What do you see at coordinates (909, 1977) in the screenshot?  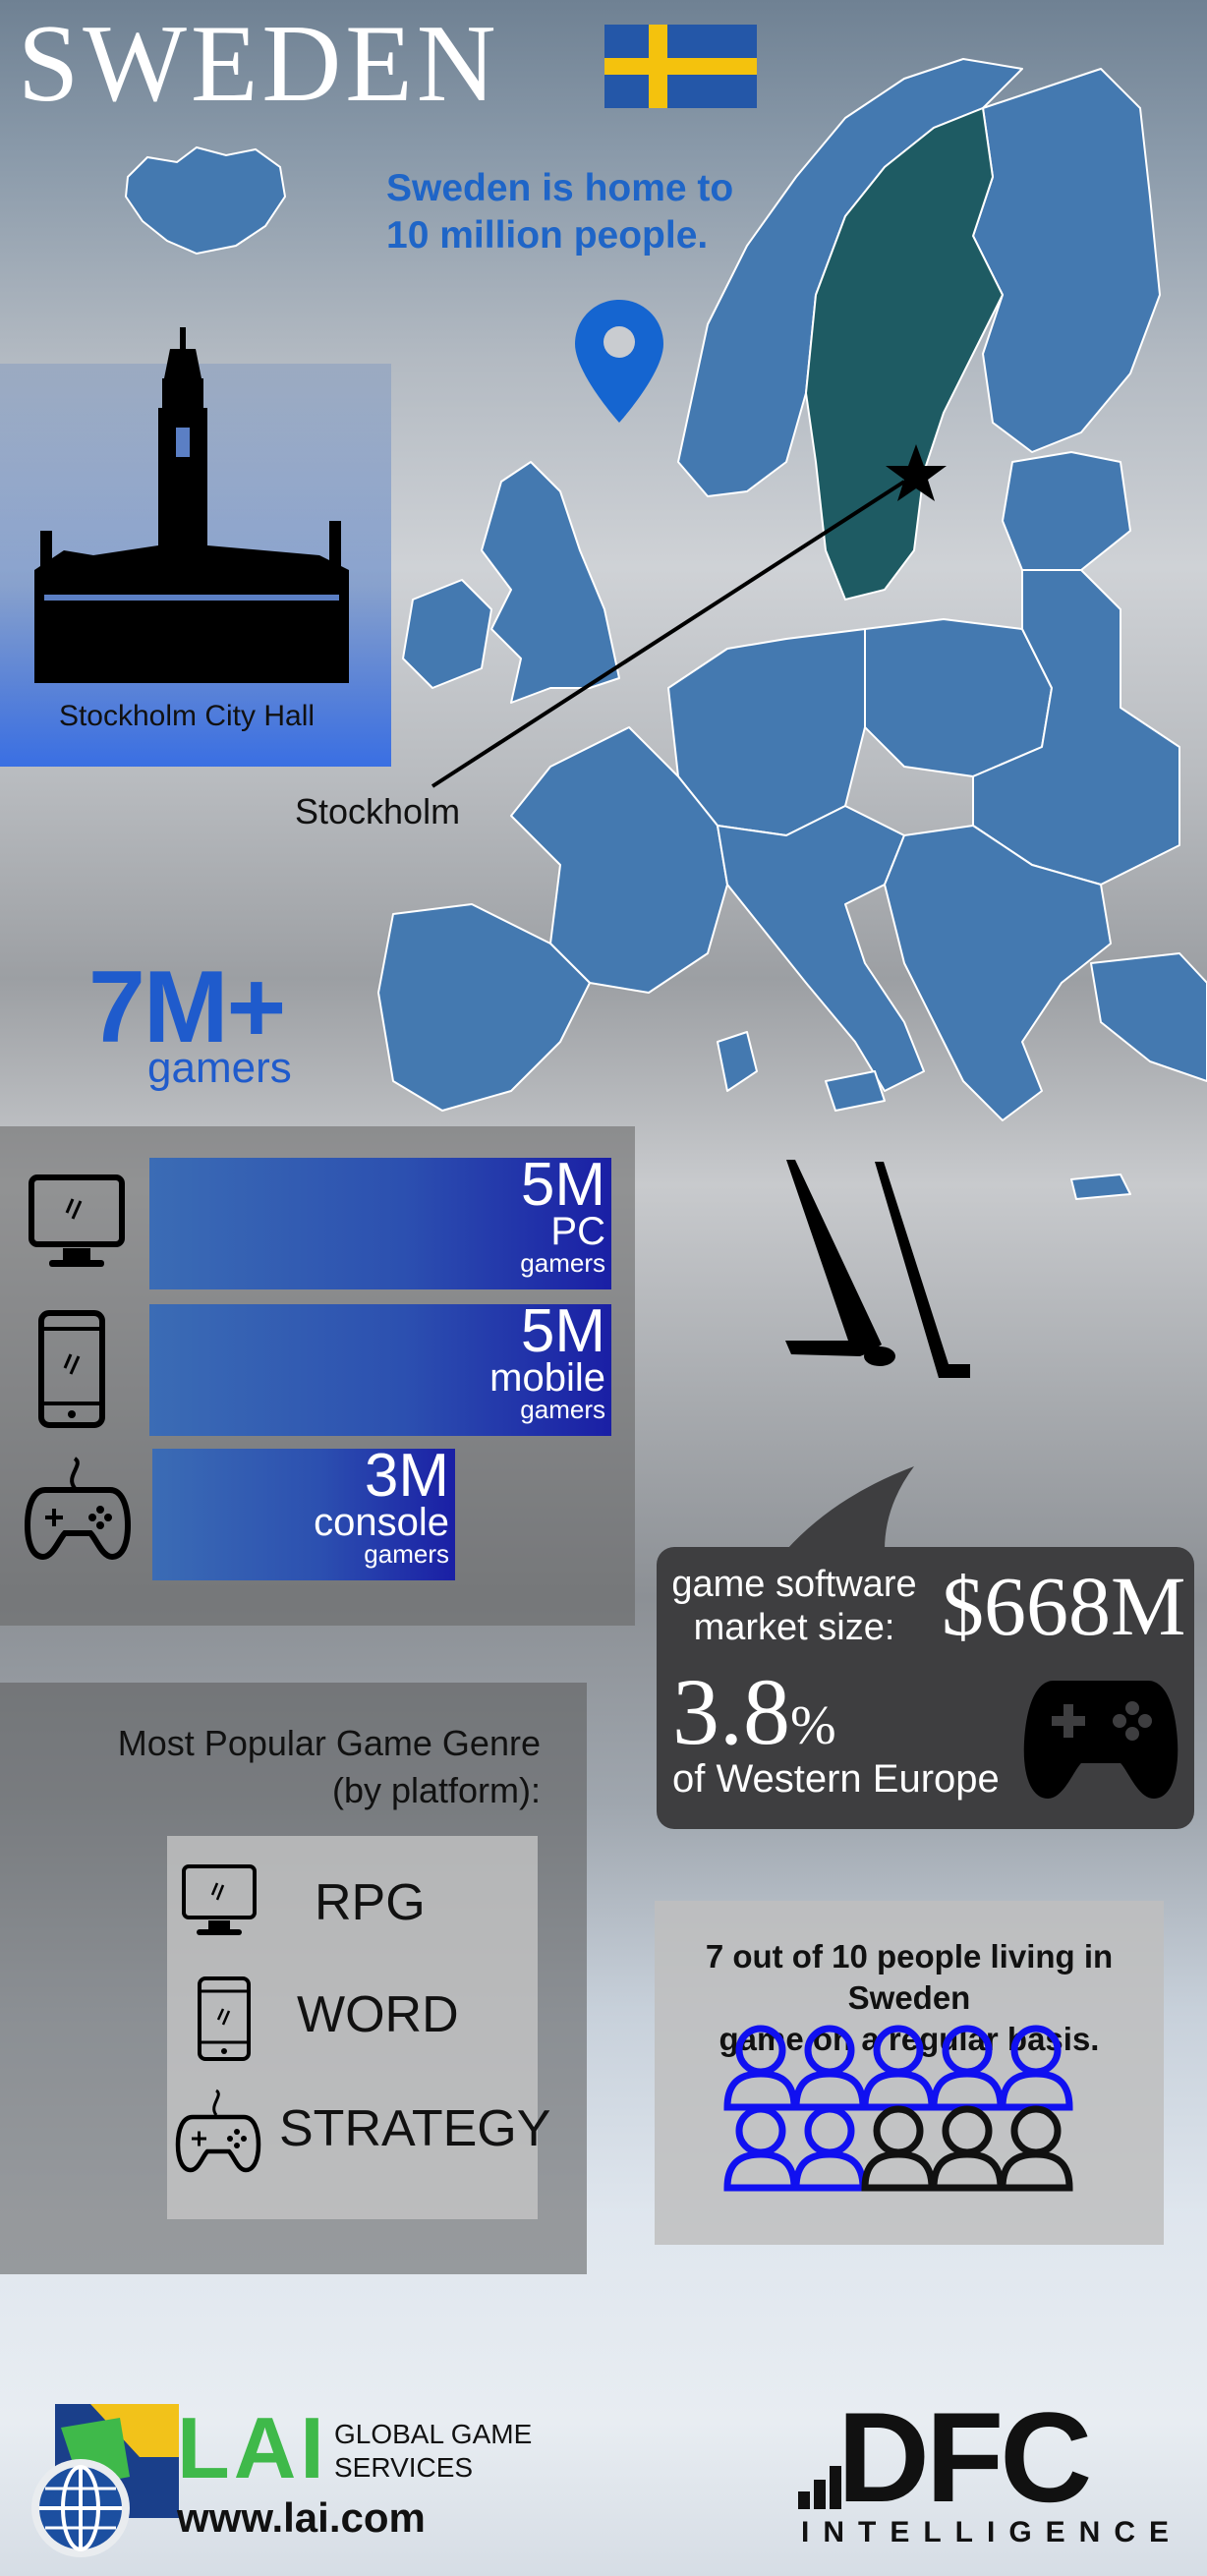 I see `people-title-line1: 7 out of 10 people living in Sweden` at bounding box center [909, 1977].